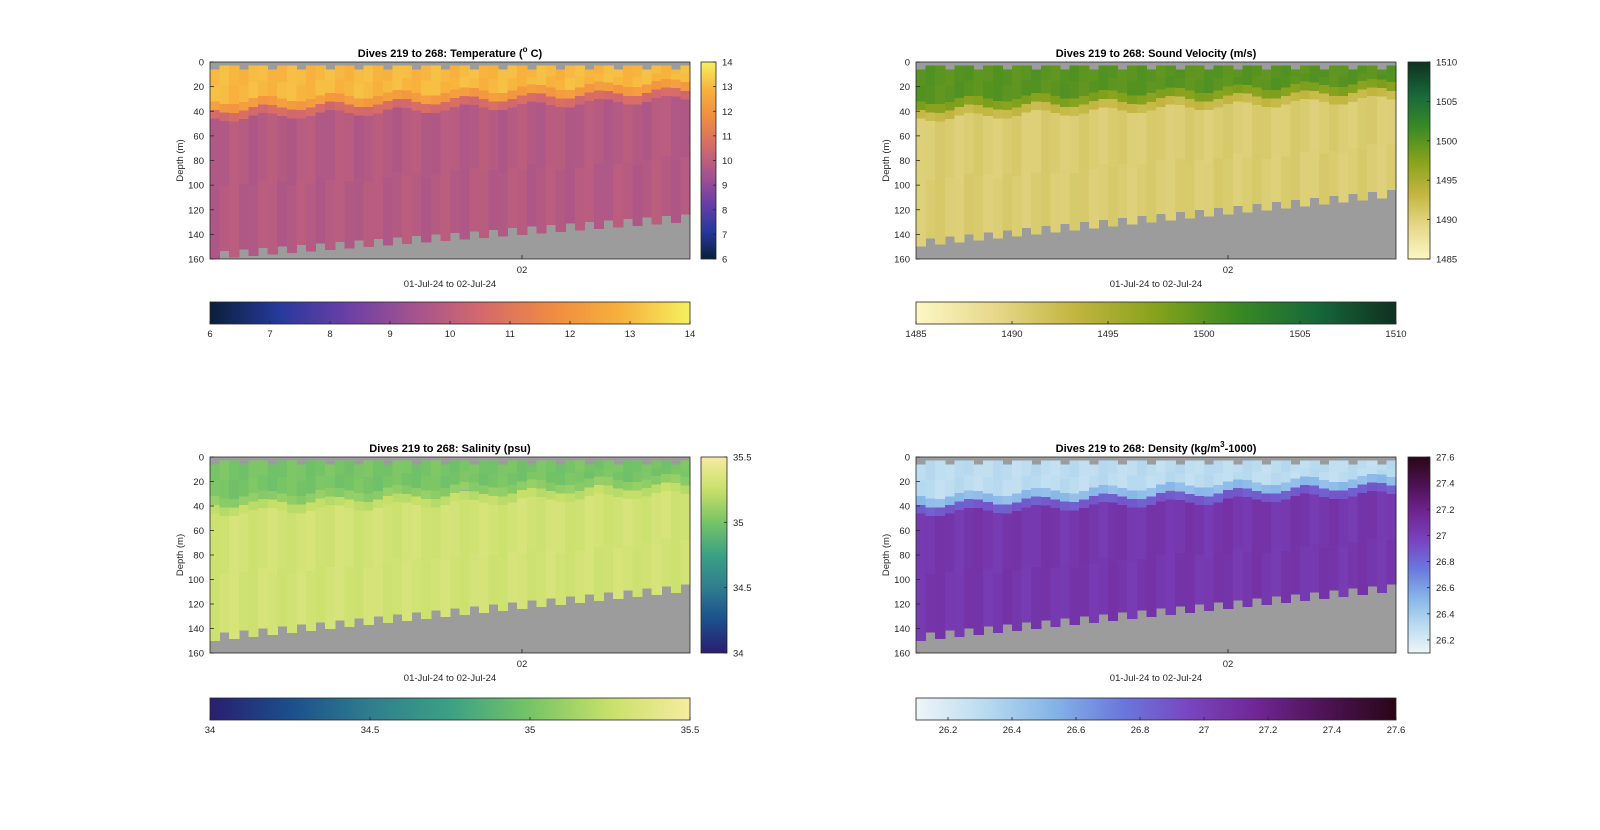 The image size is (1600, 830). Describe the element at coordinates (450, 52) in the screenshot. I see `chart-title: Dives 219 to 268: Temperature (o C)` at that location.